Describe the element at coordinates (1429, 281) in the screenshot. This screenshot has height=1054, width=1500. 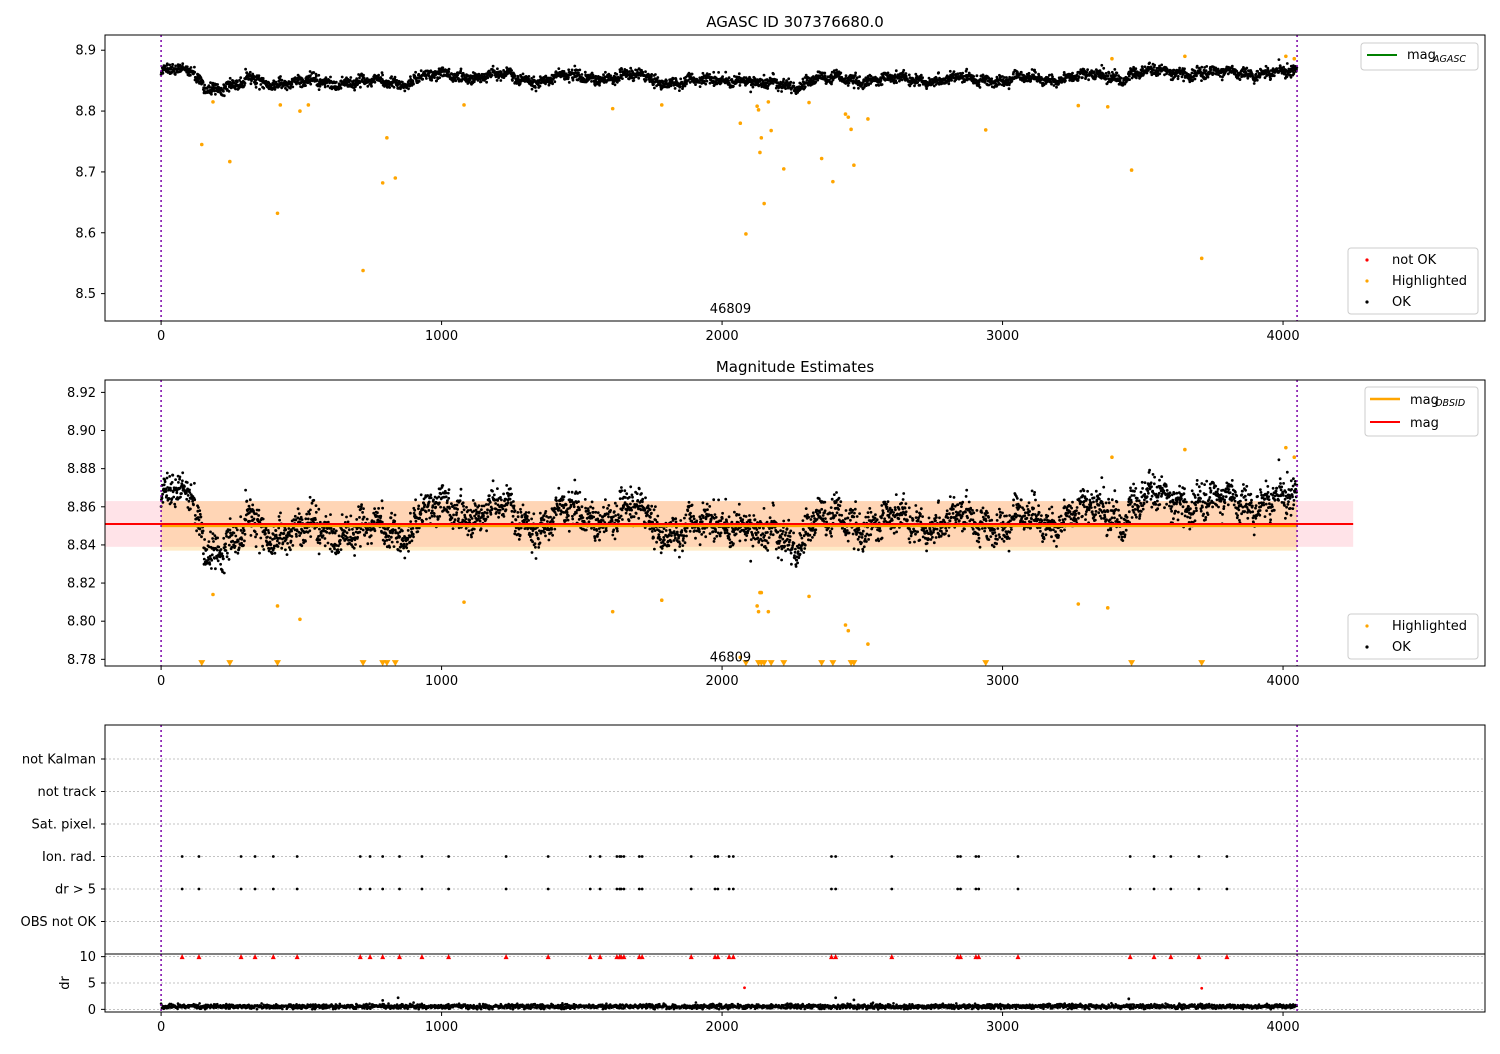
I see `legend-highlighted-label: Highlighted` at that location.